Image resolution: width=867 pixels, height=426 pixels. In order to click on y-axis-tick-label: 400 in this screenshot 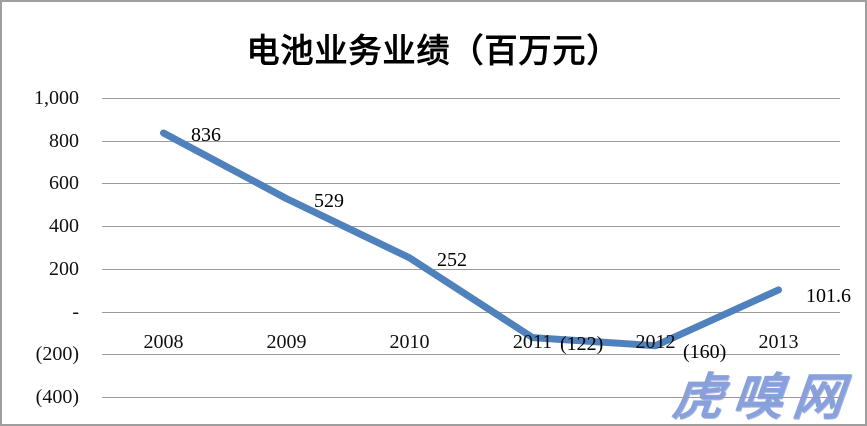, I will do `click(64, 226)`.